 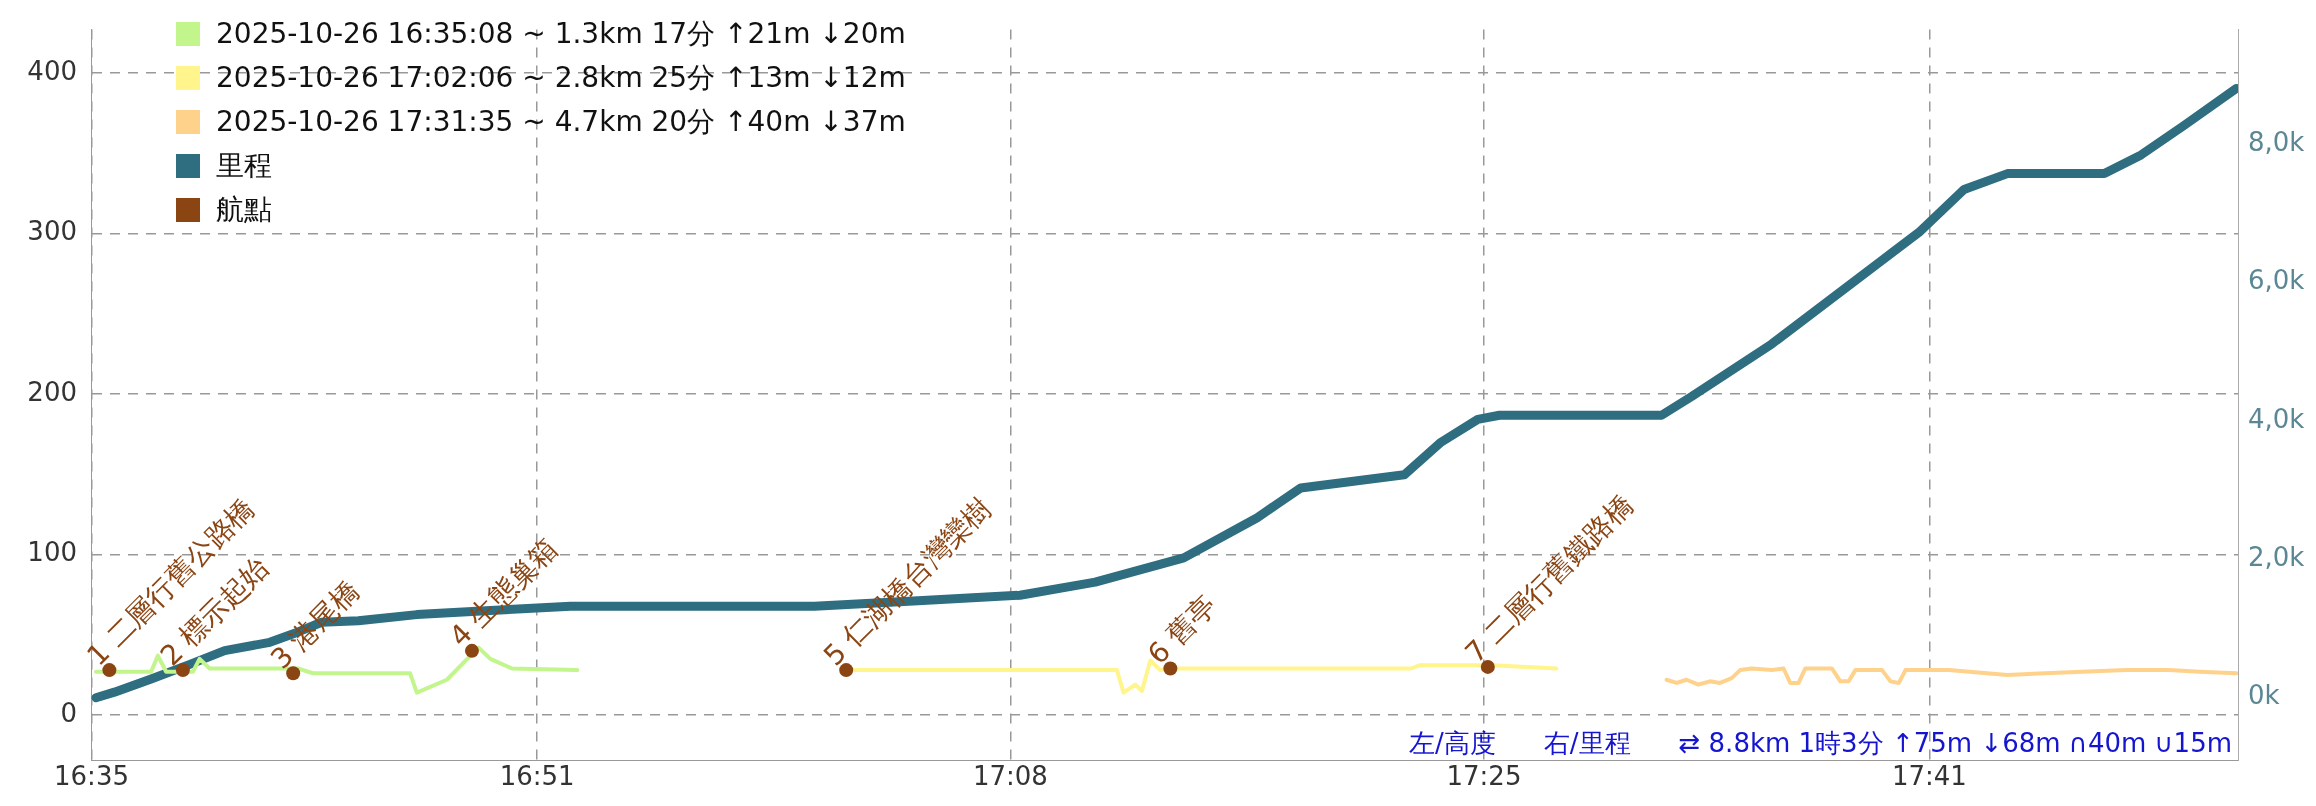 What do you see at coordinates (1452, 742) in the screenshot?
I see `annotation: 左/高度` at bounding box center [1452, 742].